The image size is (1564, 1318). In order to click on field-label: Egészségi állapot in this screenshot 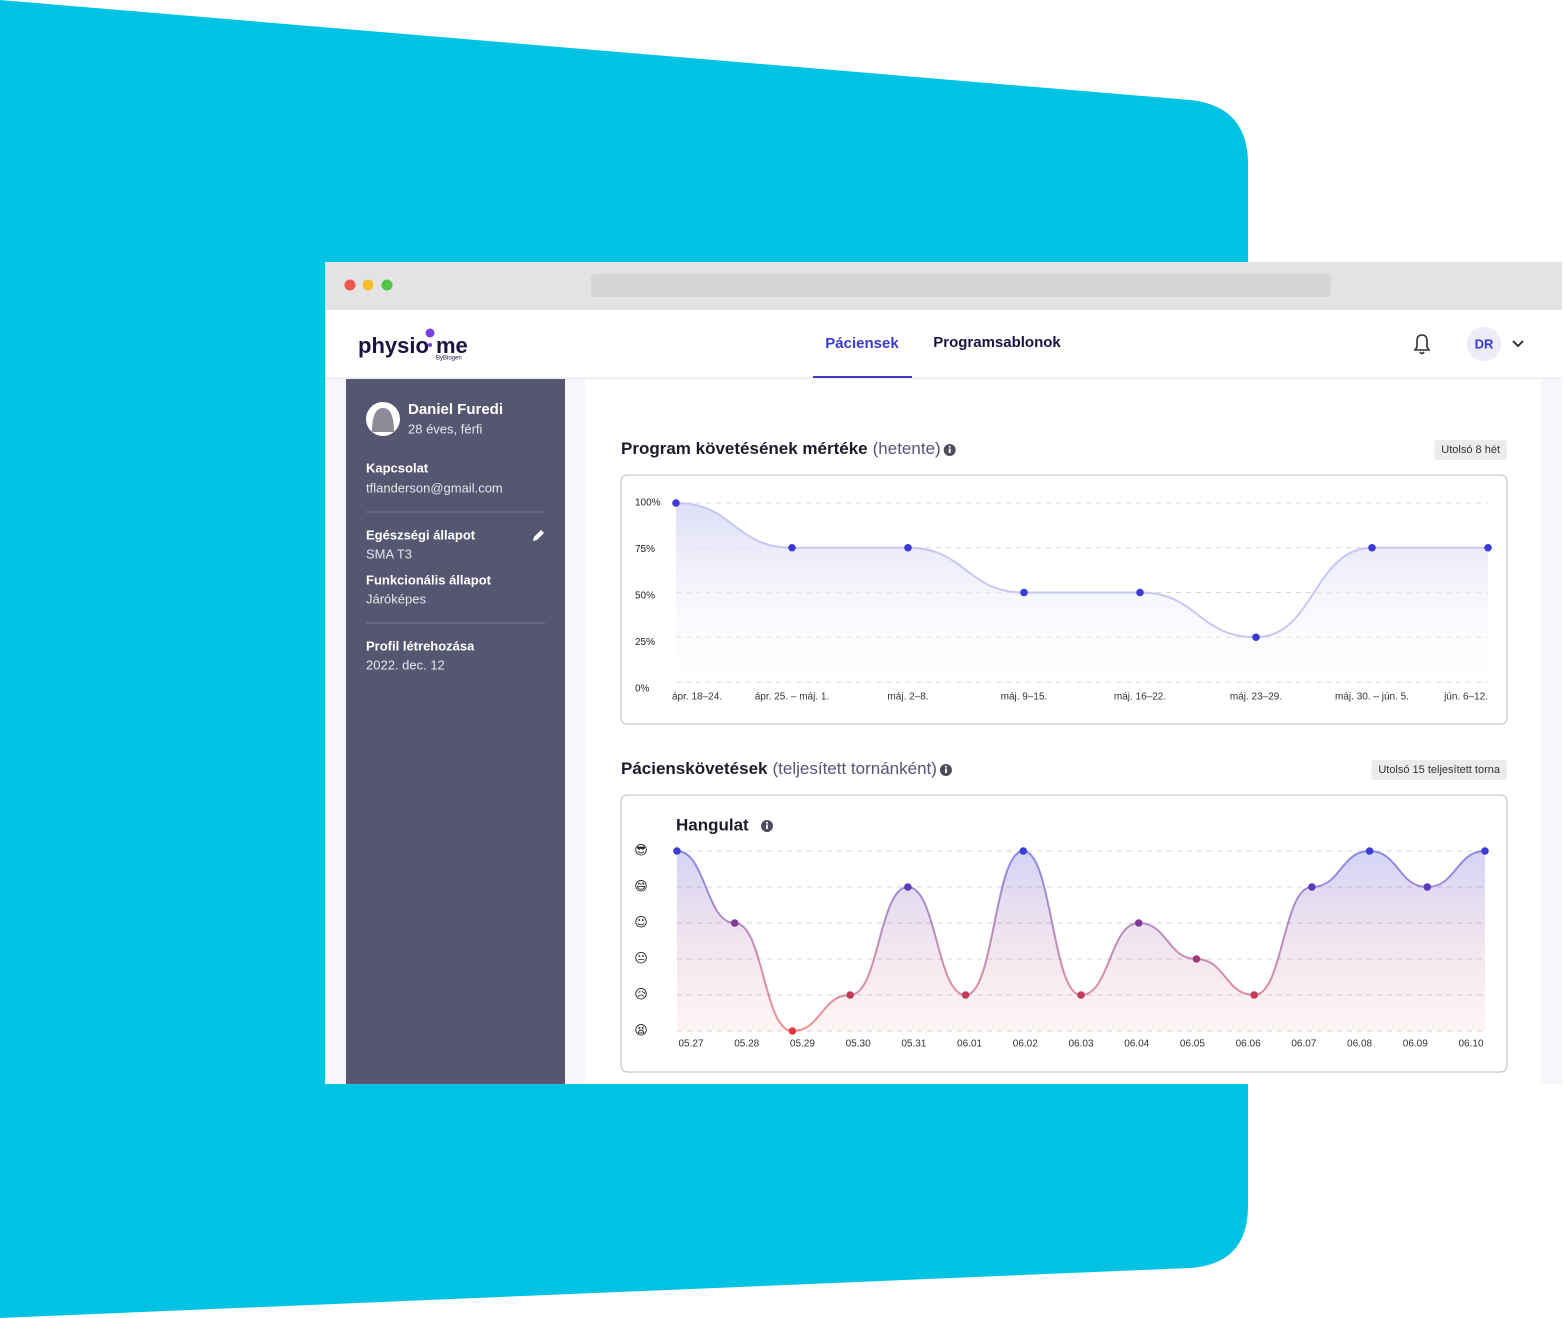, I will do `click(421, 534)`.